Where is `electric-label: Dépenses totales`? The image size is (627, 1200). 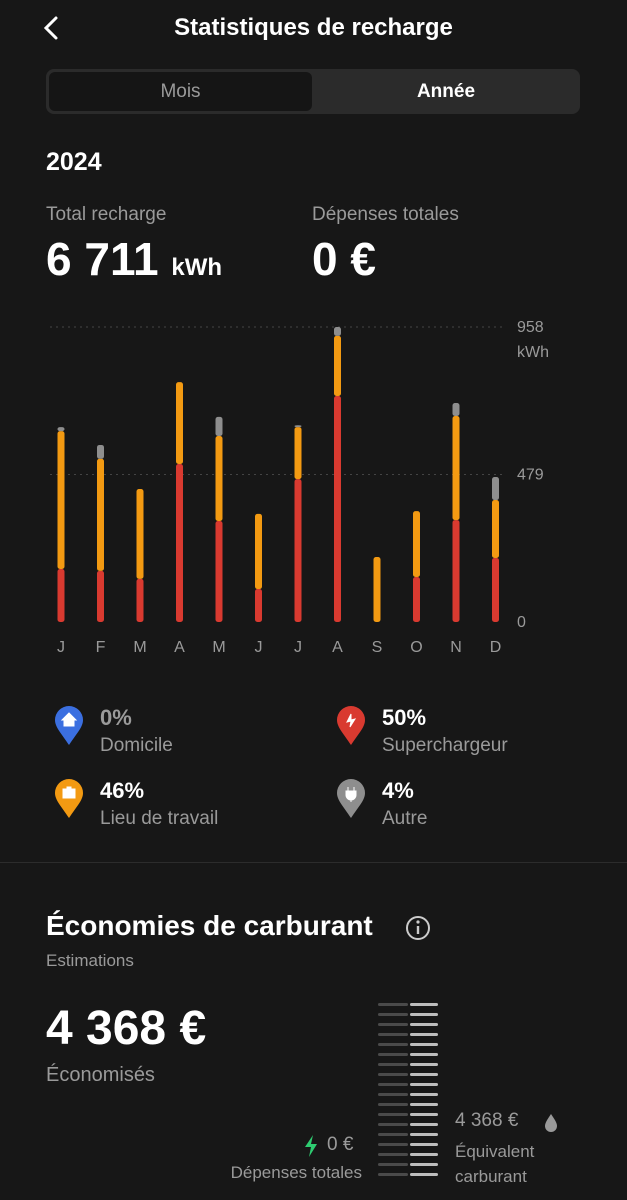 electric-label: Dépenses totales is located at coordinates (296, 1172).